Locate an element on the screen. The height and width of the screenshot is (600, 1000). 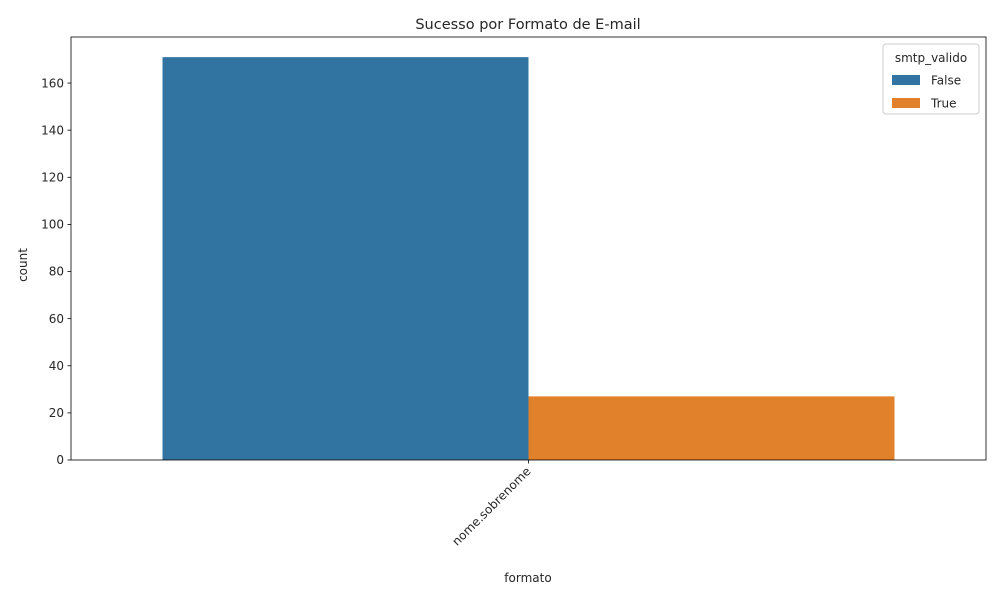
y-tick-label: 80 is located at coordinates (56, 272).